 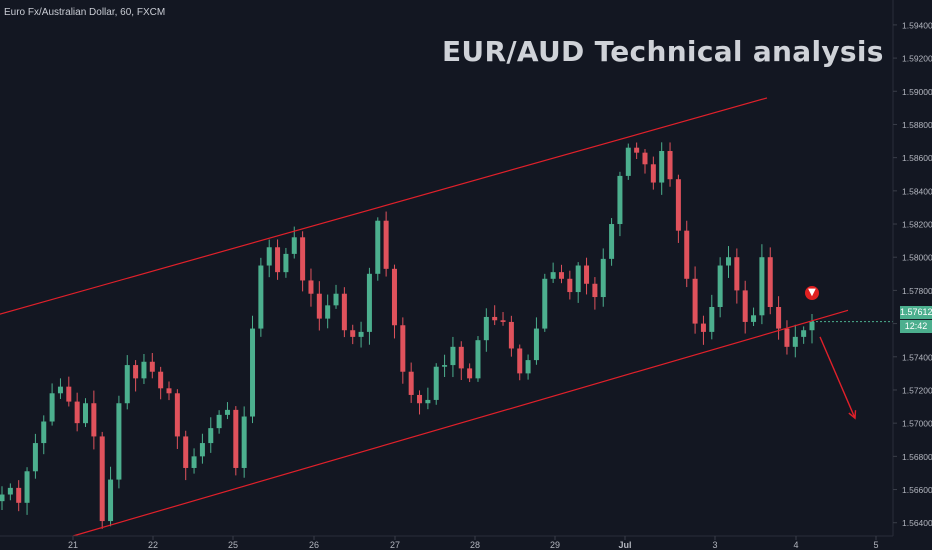 What do you see at coordinates (395, 545) in the screenshot?
I see `x-tick-label: 27` at bounding box center [395, 545].